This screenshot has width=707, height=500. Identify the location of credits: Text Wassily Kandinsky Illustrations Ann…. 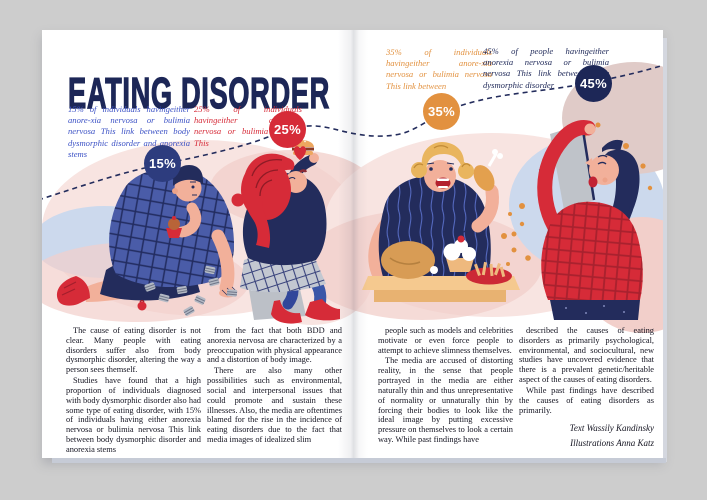
(586, 436).